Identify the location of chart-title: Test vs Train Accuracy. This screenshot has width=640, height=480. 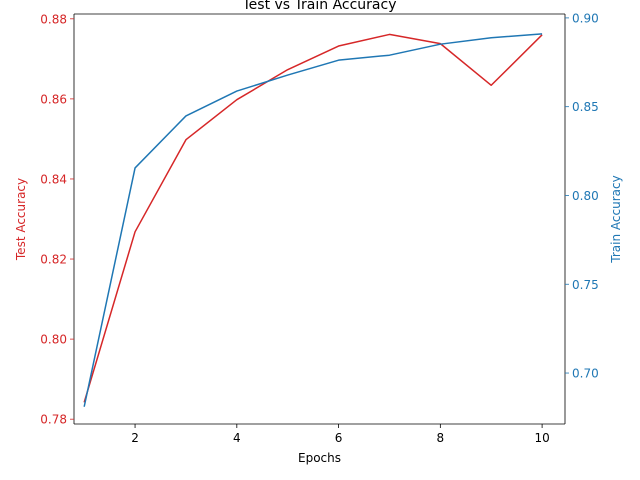
(318, 6).